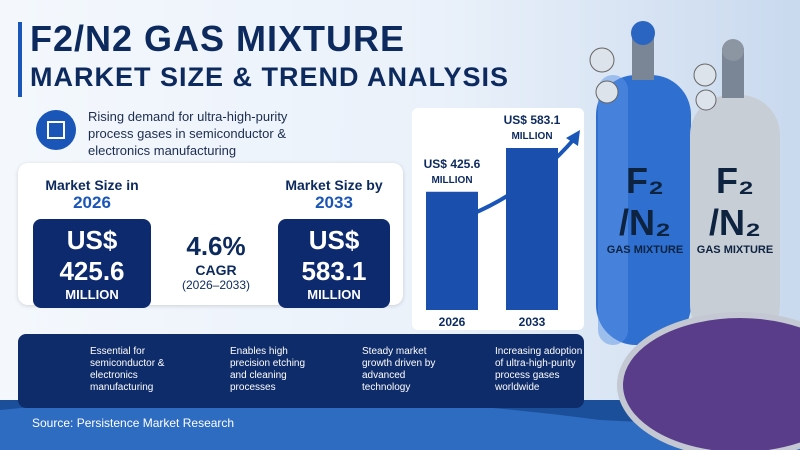 This screenshot has width=800, height=450. Describe the element at coordinates (92, 255) in the screenshot. I see `stat-value: US$ 425.6` at that location.